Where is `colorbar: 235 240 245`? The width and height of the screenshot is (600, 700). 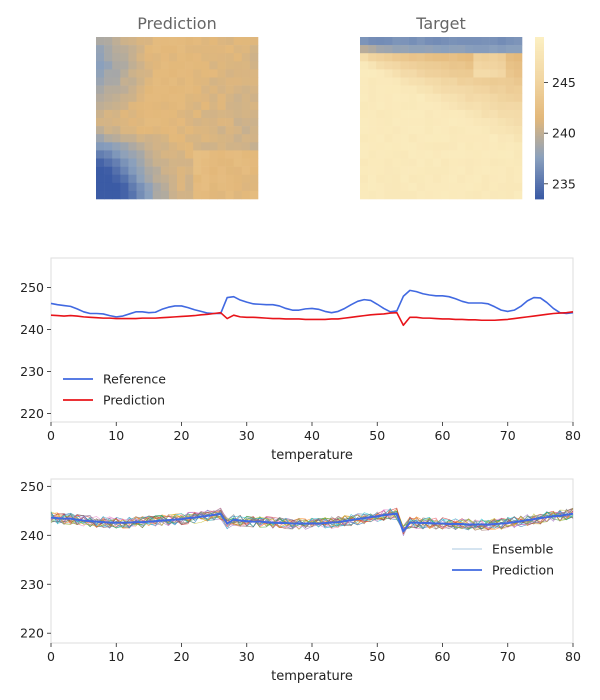 colorbar: 235 240 245 is located at coordinates (555, 118).